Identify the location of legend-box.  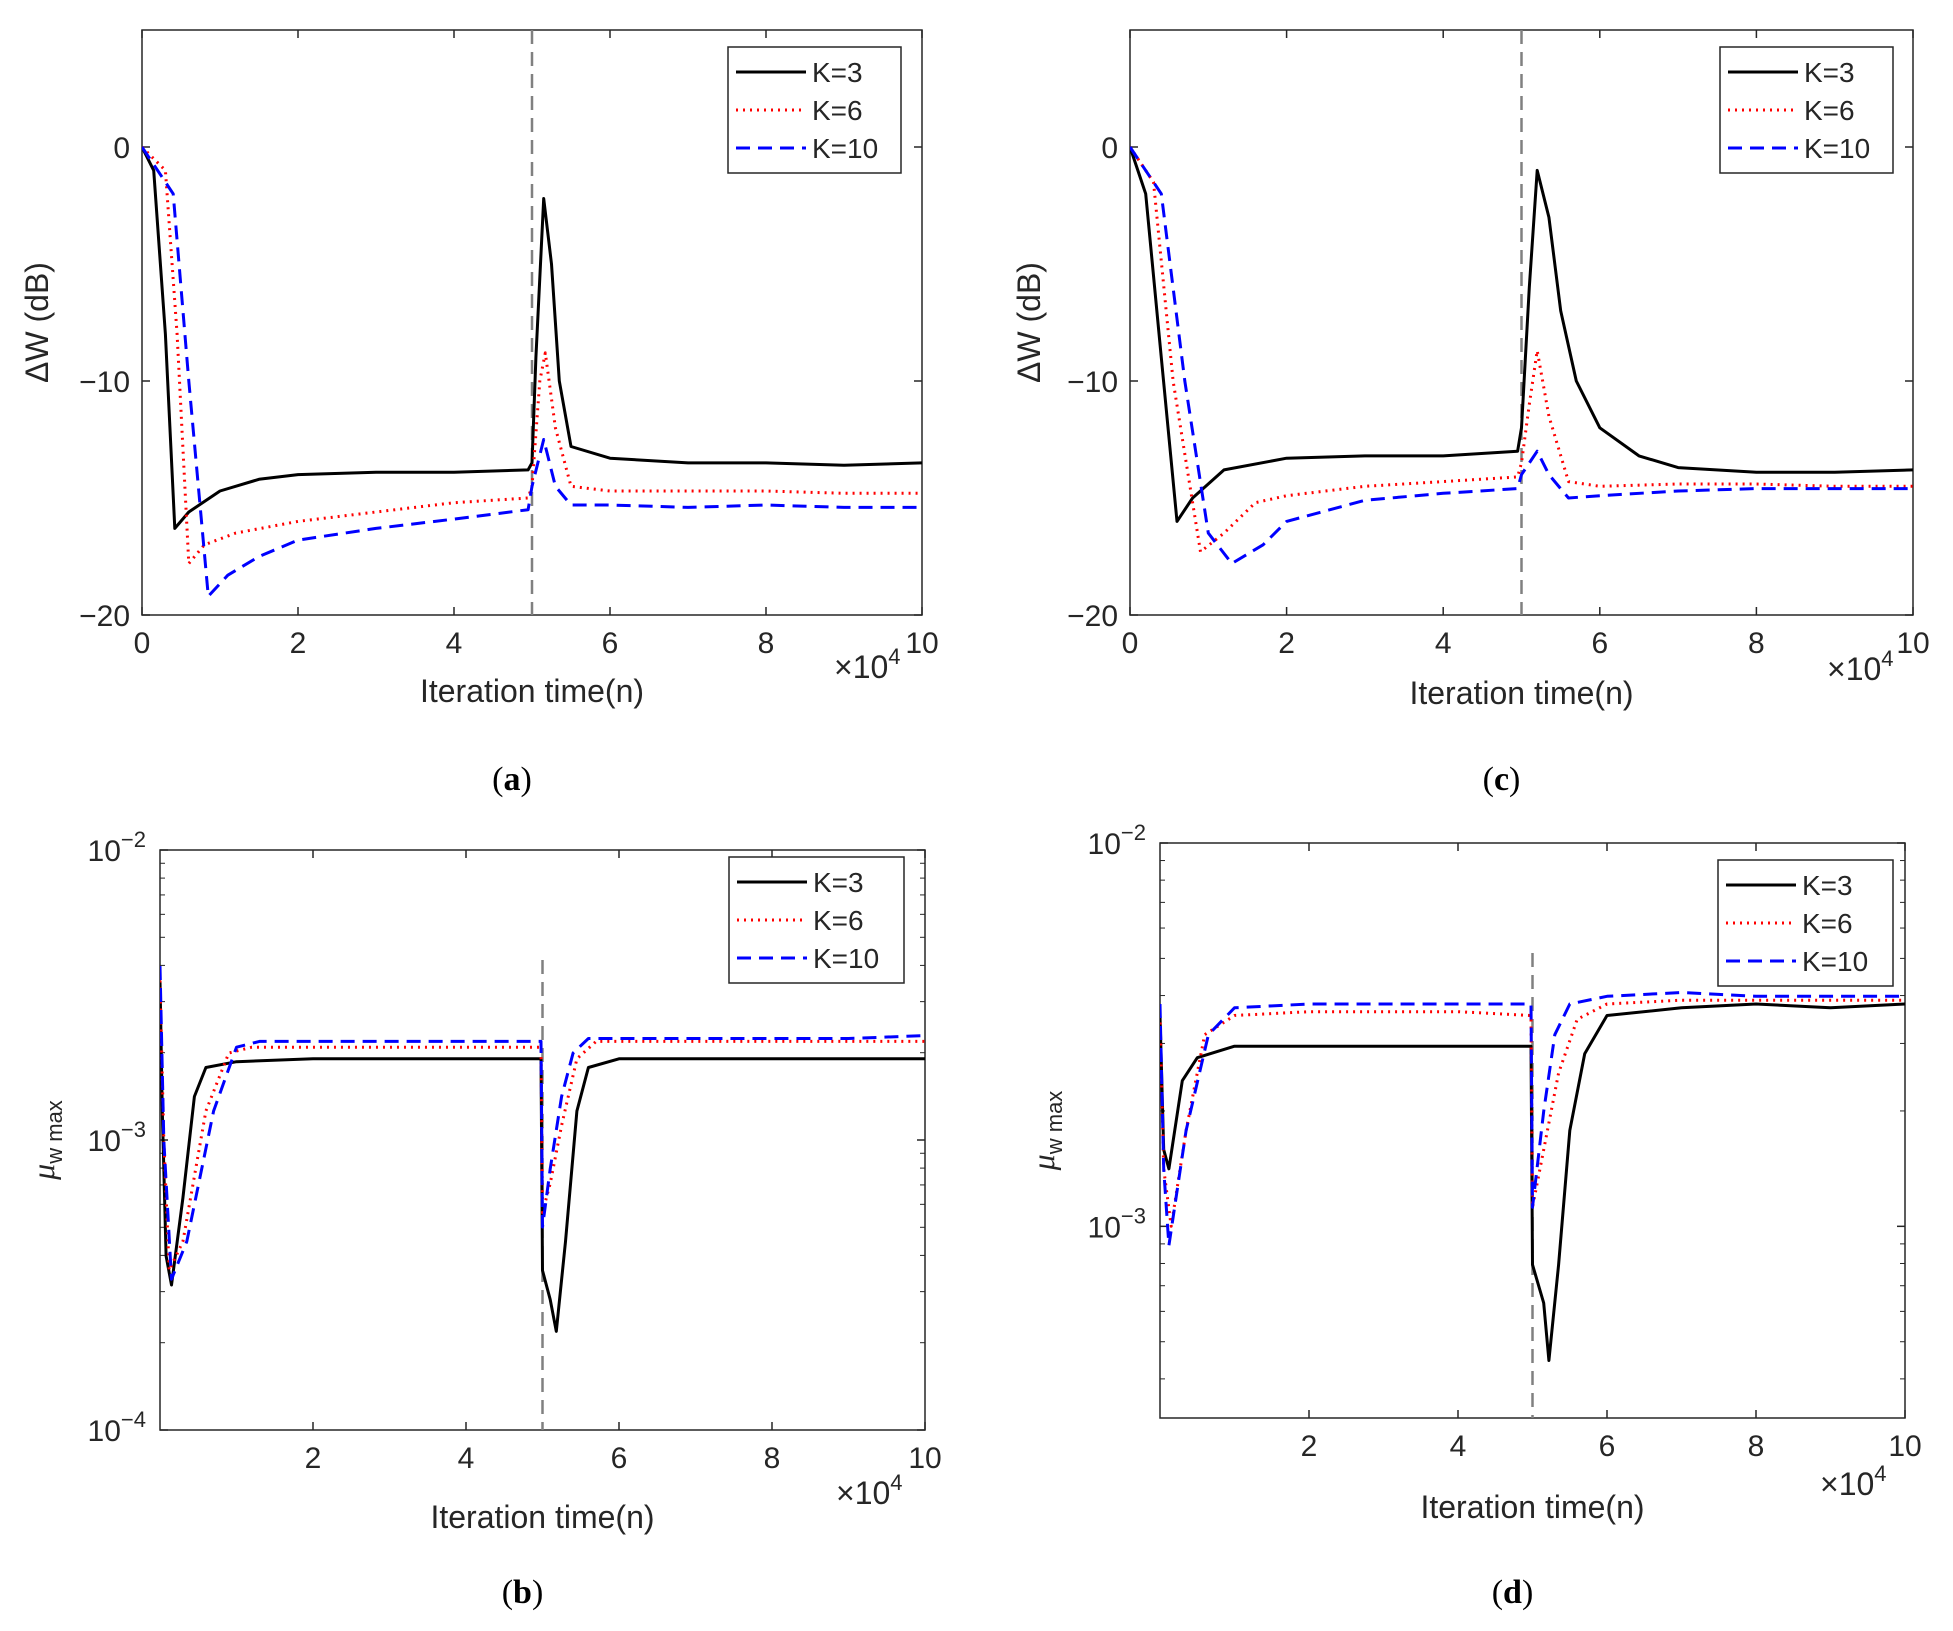
(814, 110).